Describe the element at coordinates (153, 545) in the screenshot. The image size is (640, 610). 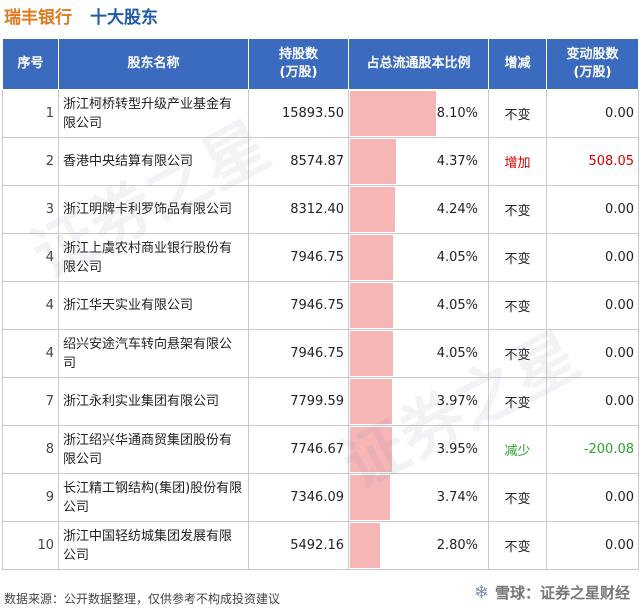
I see `shareholder-name-cell: 浙江中国轻纺城集团发展有限公司` at that location.